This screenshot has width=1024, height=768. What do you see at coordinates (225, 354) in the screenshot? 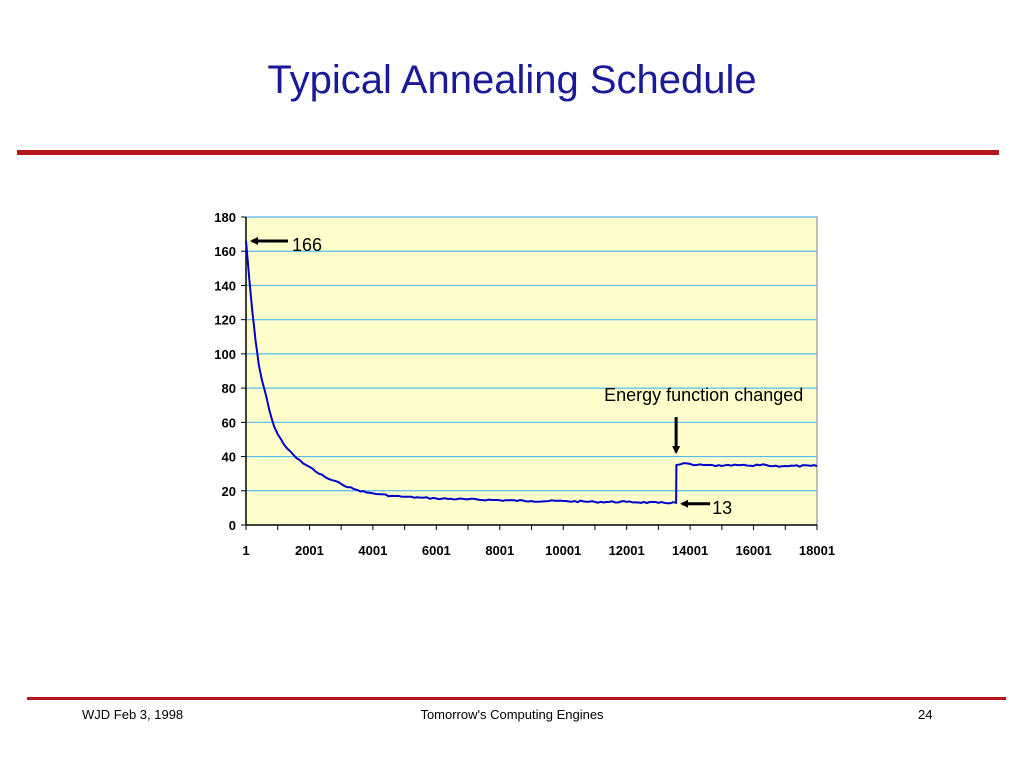
I see `y-tick-label: 100` at bounding box center [225, 354].